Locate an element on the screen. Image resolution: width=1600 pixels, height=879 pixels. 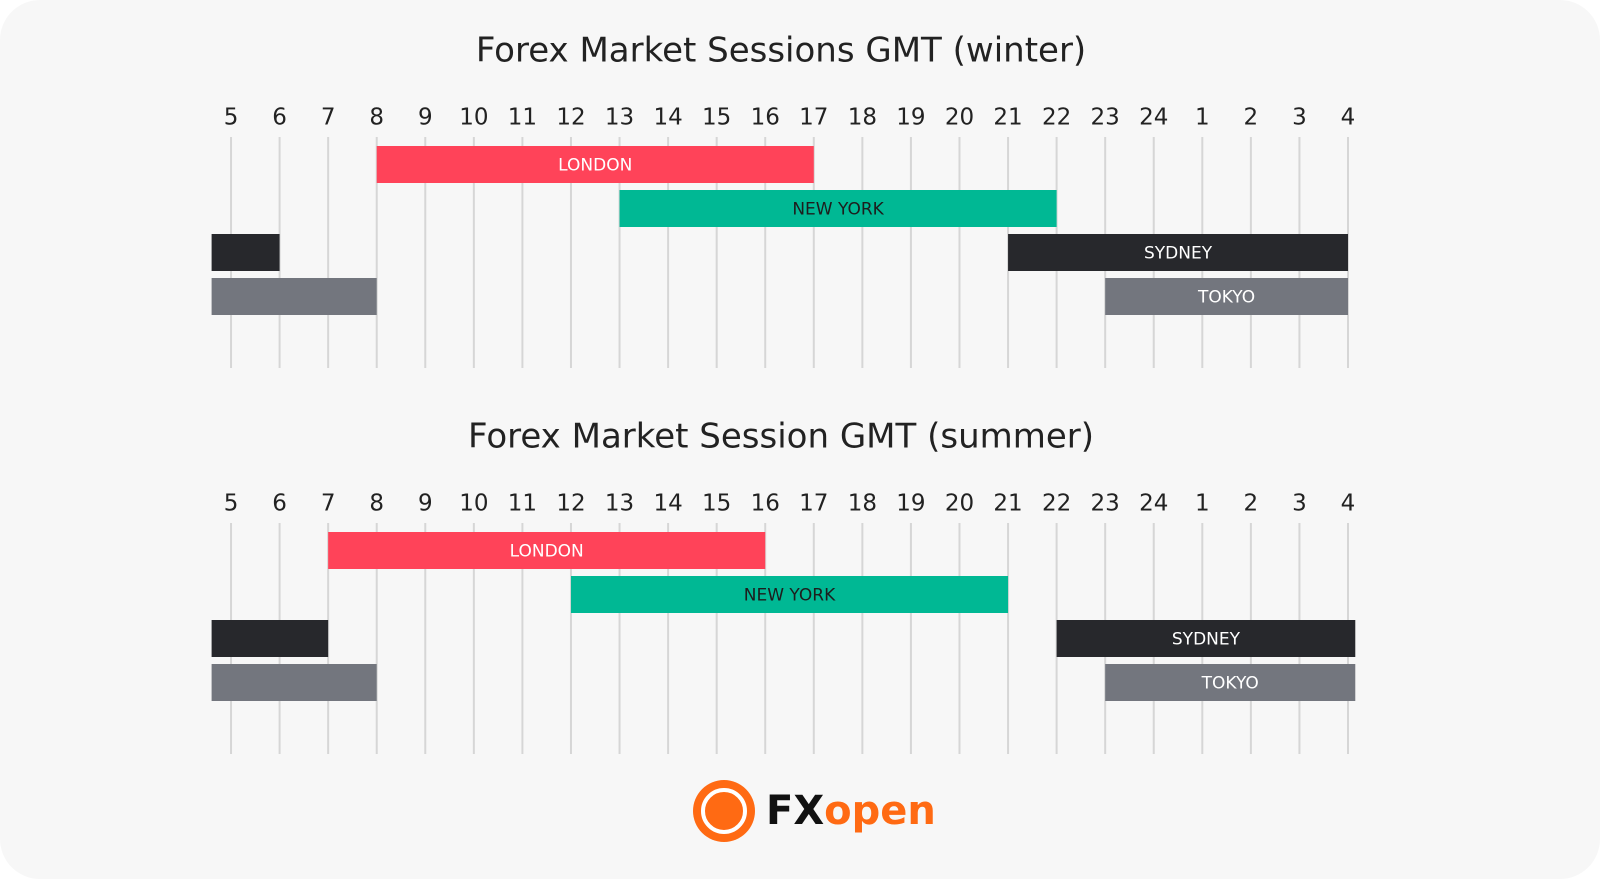
logo-suffix: open is located at coordinates (880, 811).